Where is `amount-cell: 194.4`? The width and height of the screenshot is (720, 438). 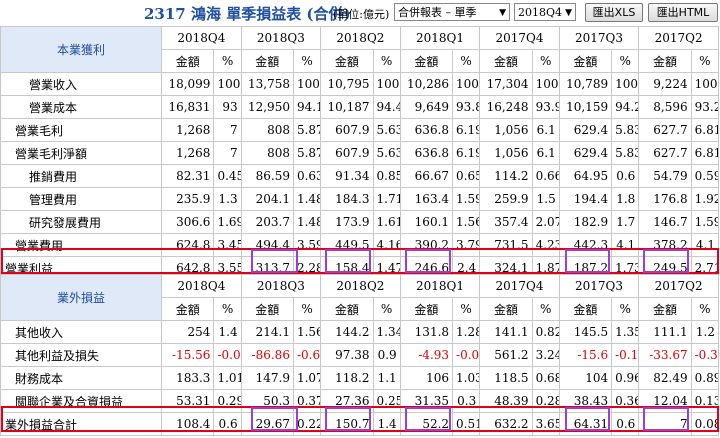 amount-cell: 194.4 is located at coordinates (585, 199).